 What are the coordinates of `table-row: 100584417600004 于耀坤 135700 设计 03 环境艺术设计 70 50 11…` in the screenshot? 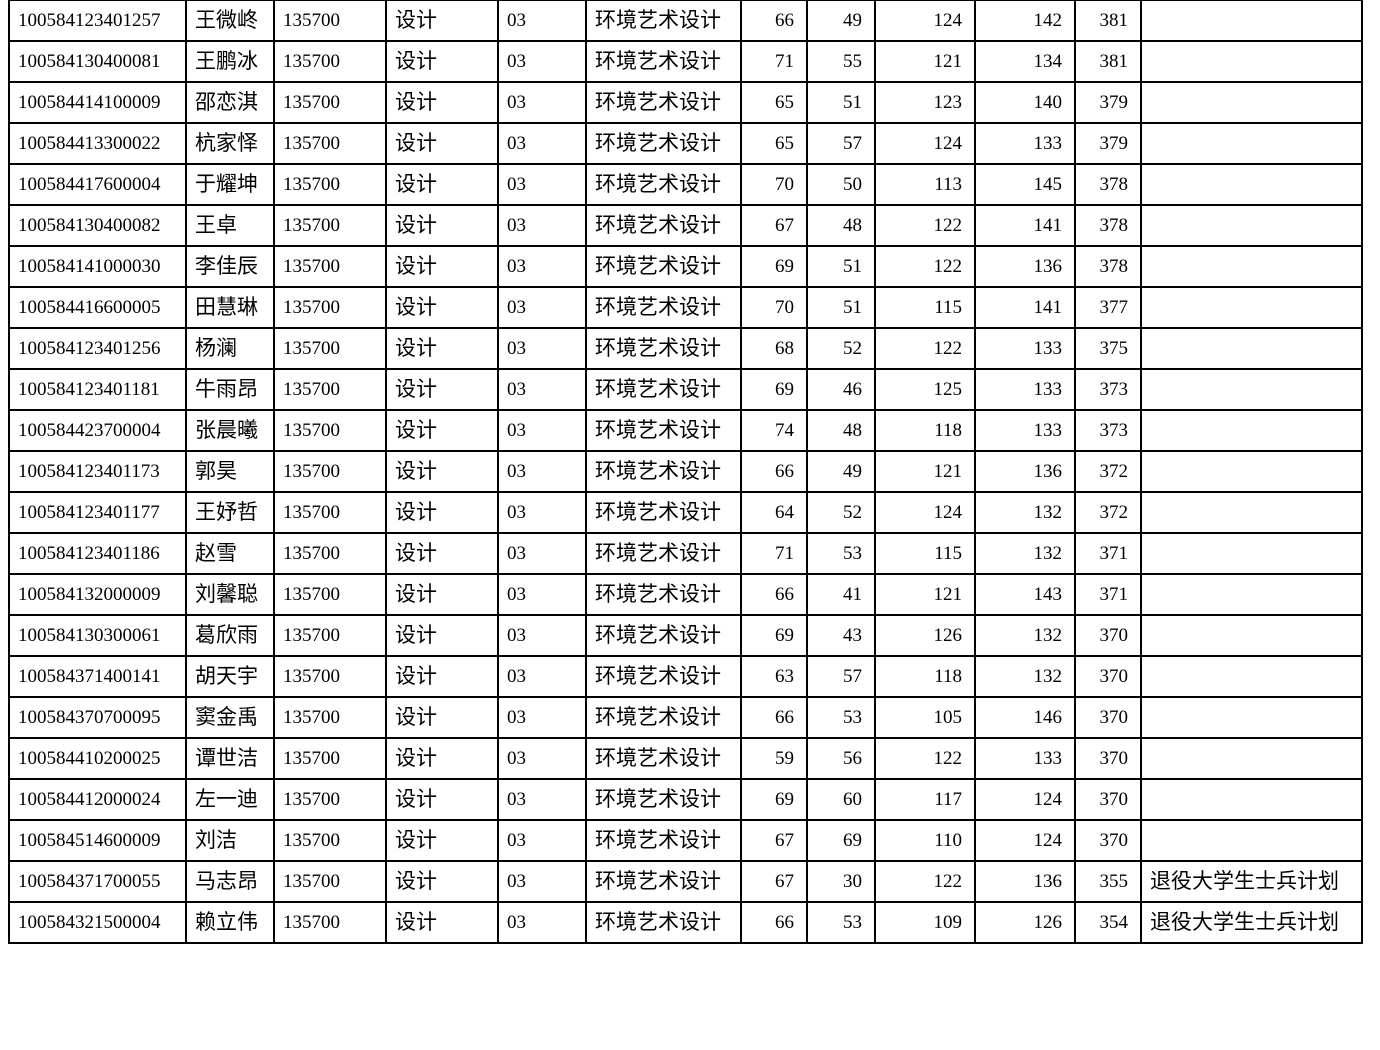 It's located at (685, 184).